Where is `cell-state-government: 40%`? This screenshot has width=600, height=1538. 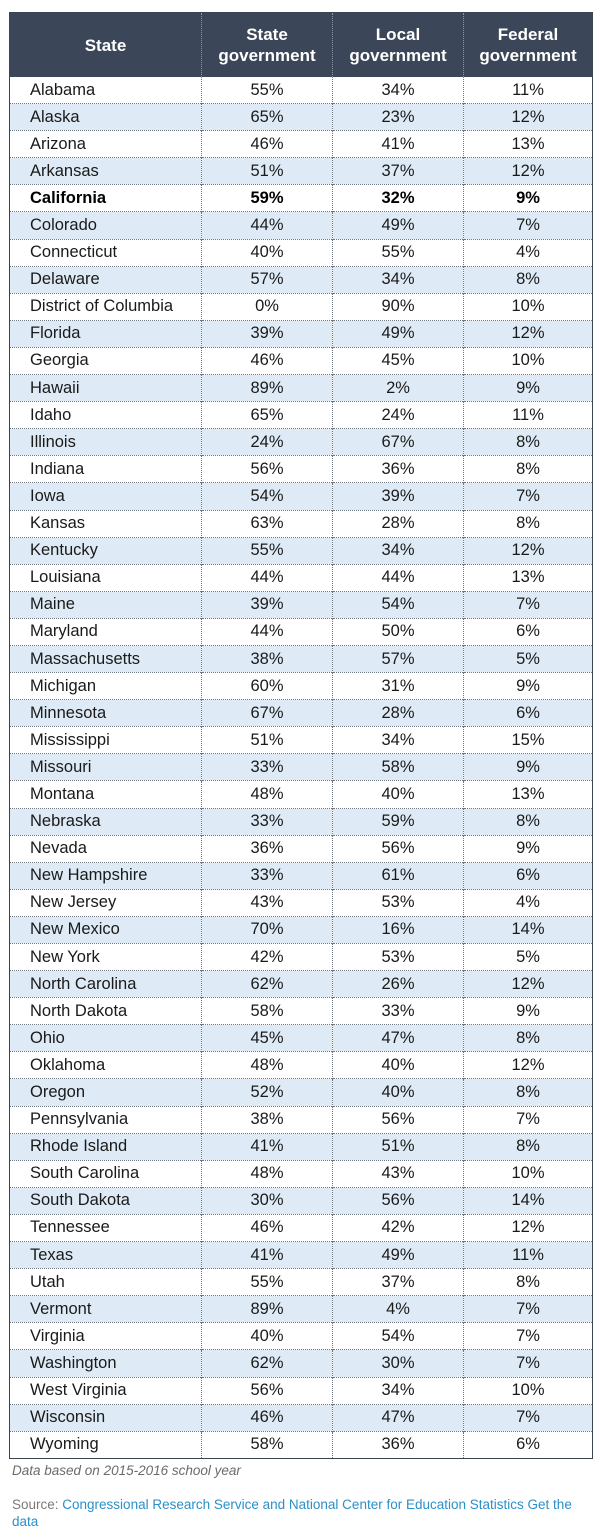 cell-state-government: 40% is located at coordinates (267, 1336).